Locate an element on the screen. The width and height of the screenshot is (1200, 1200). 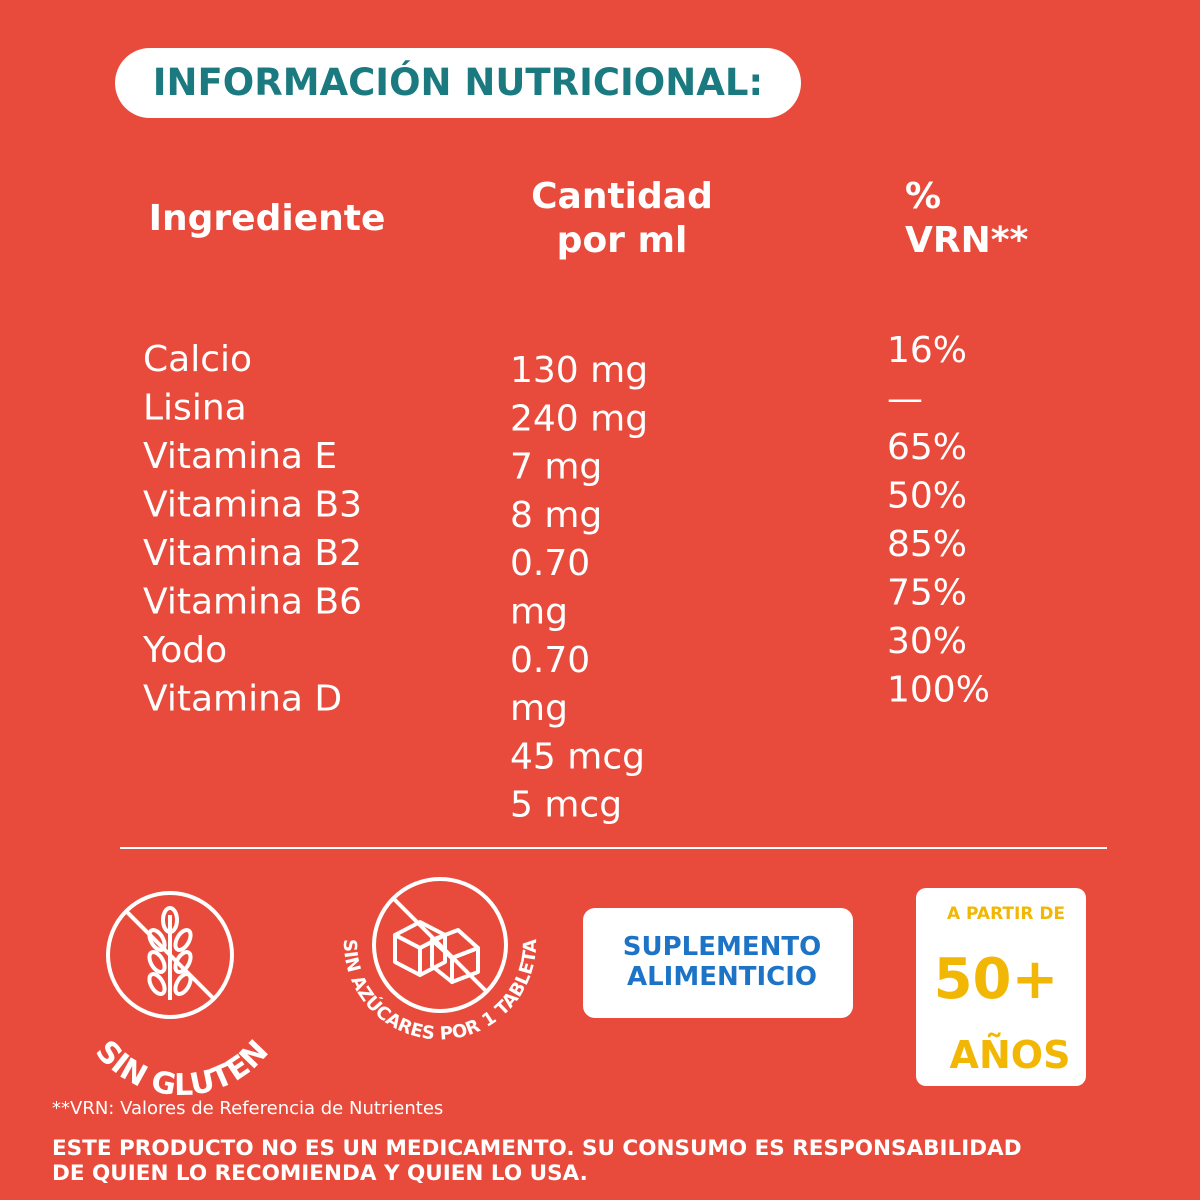
age-top: A PARTIR DE is located at coordinates (1006, 914).